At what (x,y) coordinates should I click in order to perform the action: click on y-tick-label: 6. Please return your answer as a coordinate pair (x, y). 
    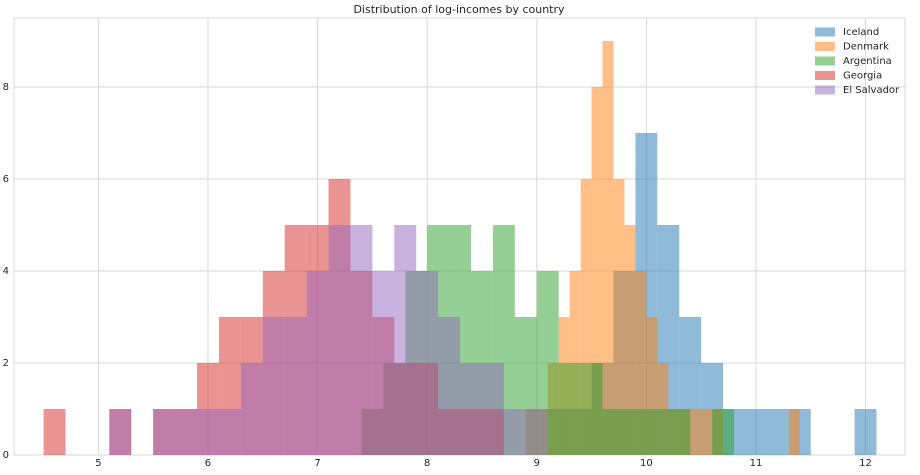
    Looking at the image, I should click on (6, 179).